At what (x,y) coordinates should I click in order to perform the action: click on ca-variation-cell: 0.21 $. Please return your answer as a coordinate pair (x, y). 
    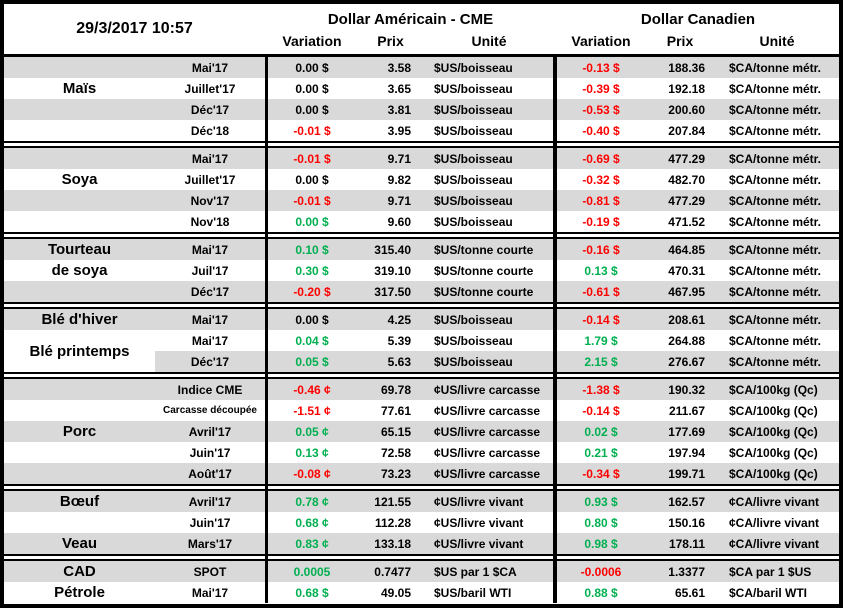
    Looking at the image, I should click on (601, 452).